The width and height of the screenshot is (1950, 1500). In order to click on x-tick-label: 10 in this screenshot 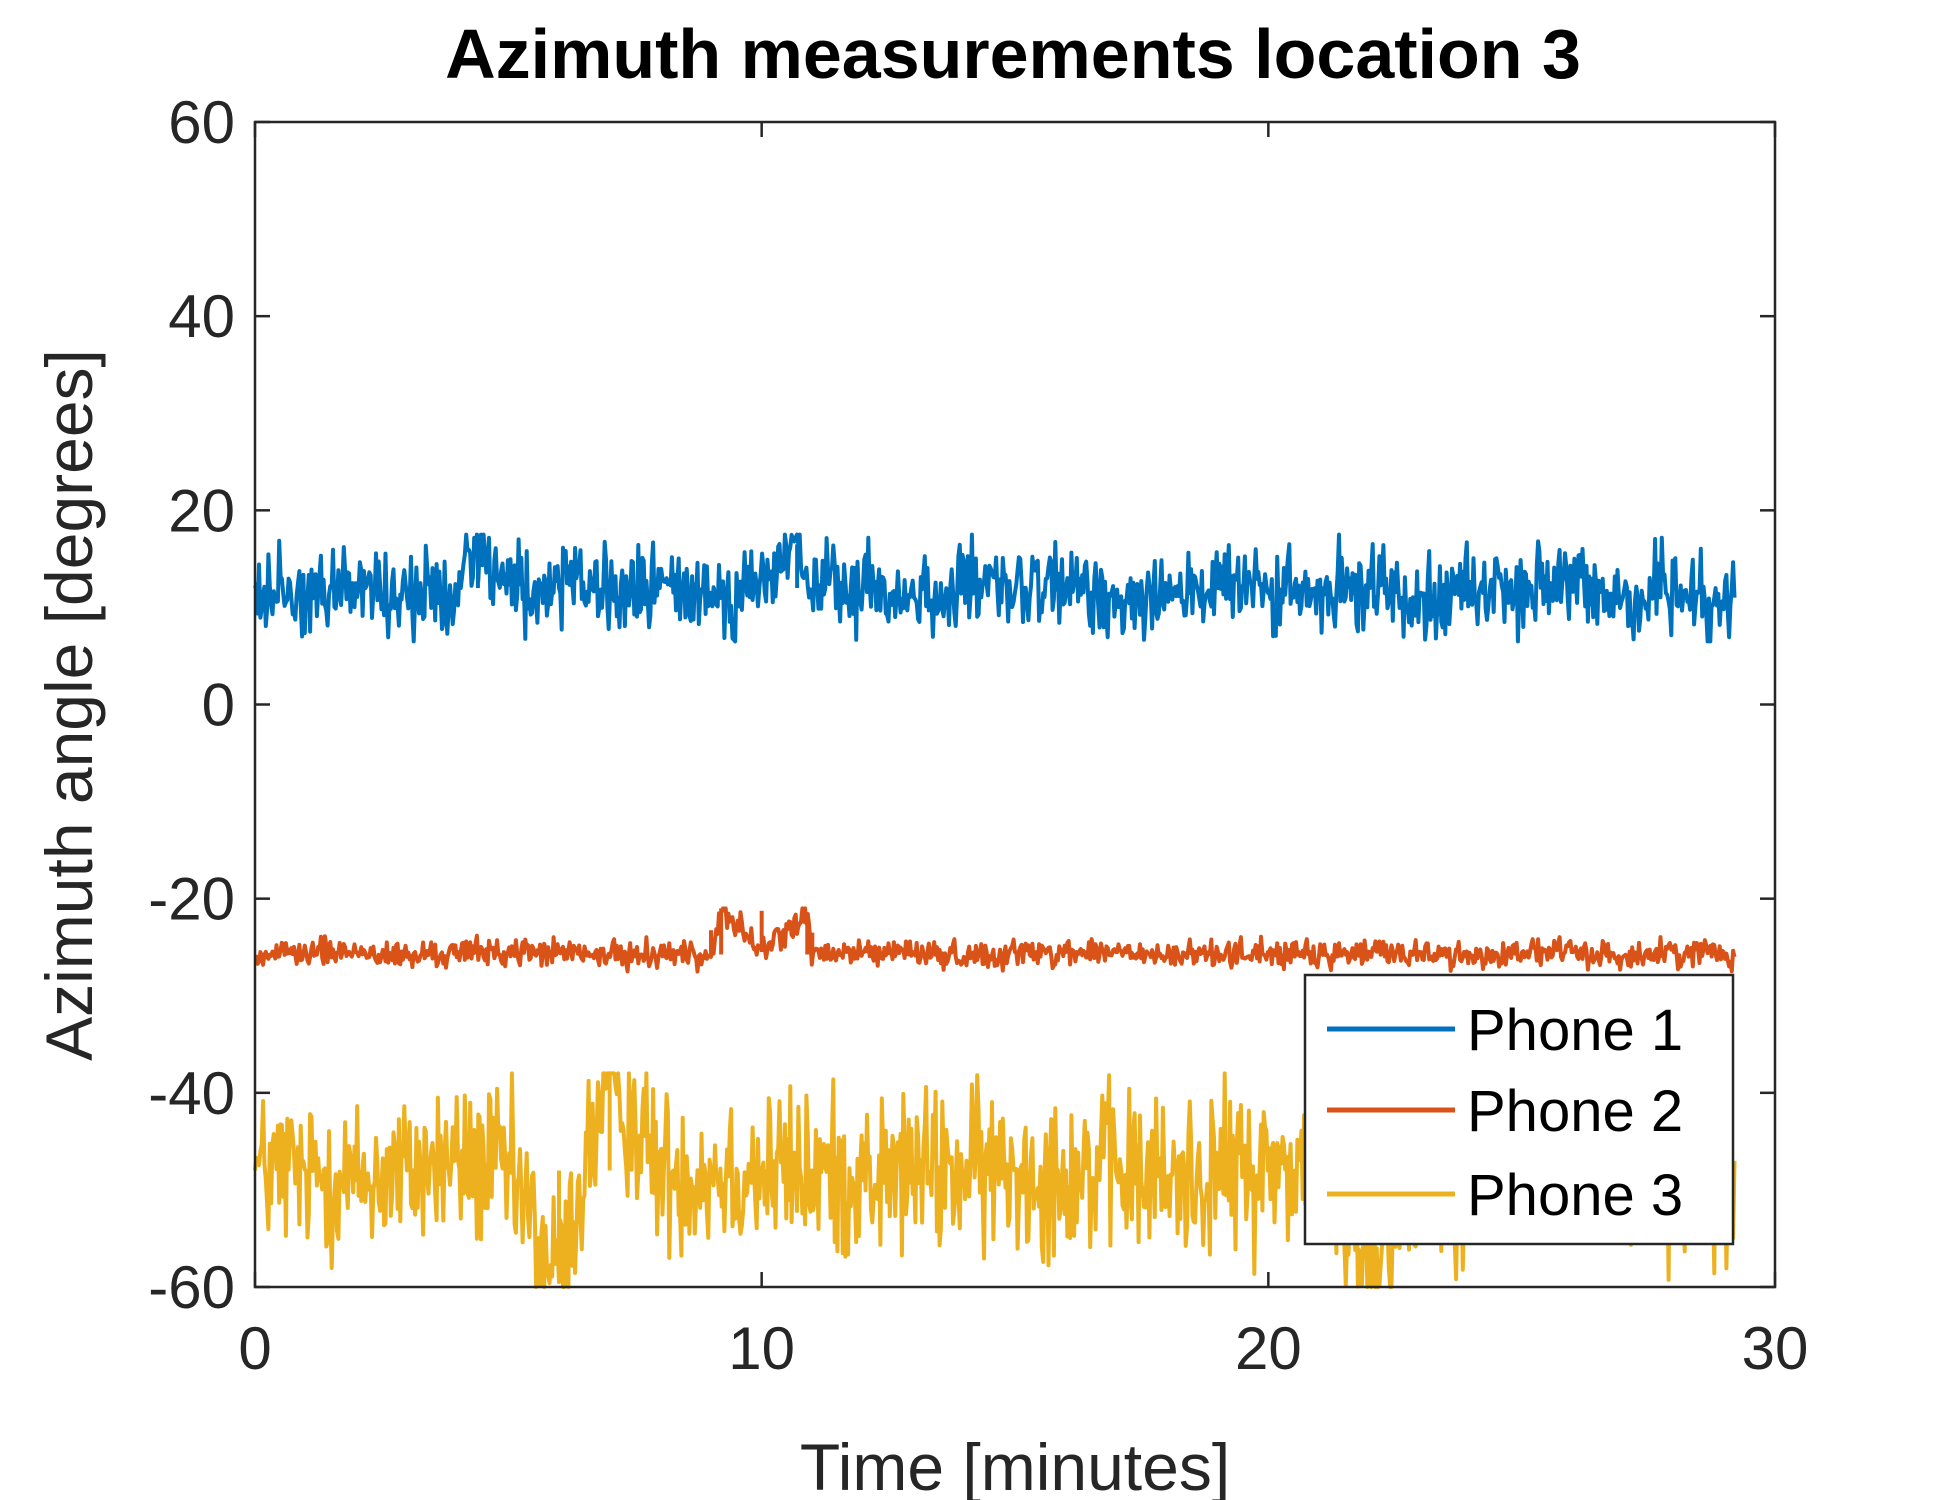, I will do `click(761, 1348)`.